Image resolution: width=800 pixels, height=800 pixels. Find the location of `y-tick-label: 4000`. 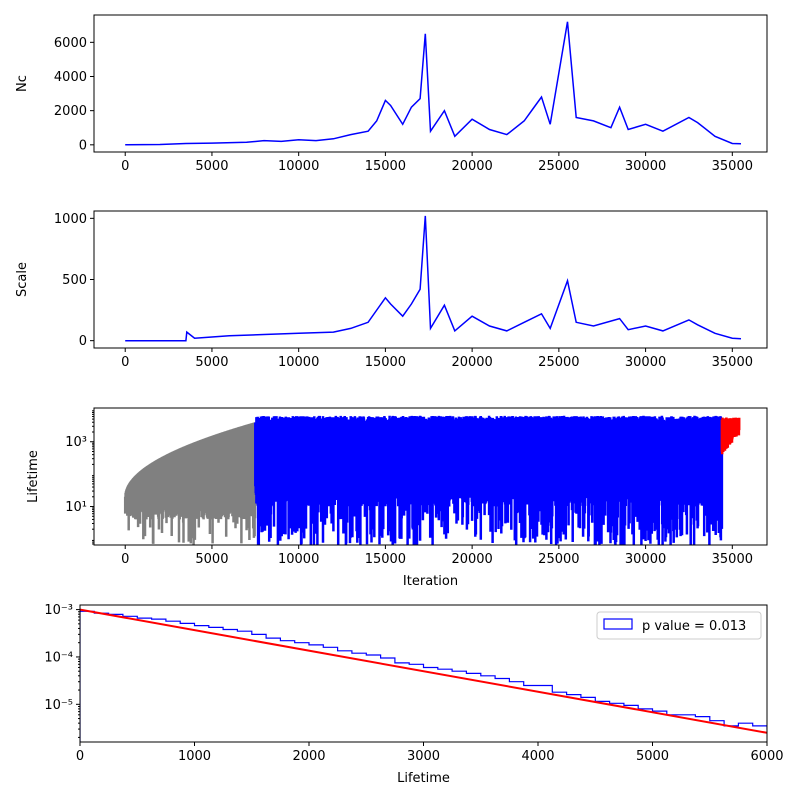

y-tick-label: 4000 is located at coordinates (70, 77).